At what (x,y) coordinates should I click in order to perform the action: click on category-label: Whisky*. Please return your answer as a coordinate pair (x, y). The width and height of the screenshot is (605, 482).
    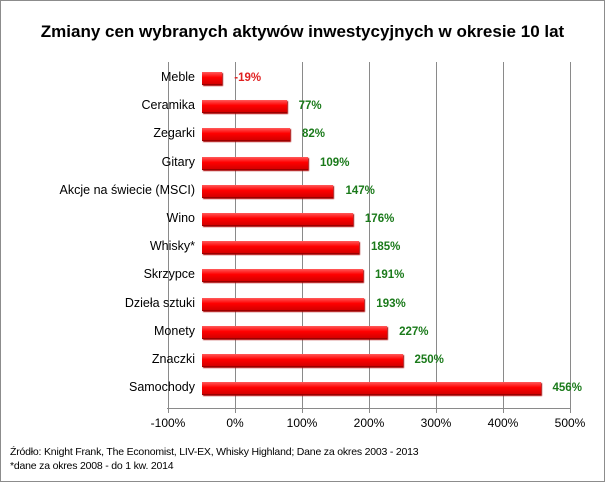
    Looking at the image, I should click on (172, 246).